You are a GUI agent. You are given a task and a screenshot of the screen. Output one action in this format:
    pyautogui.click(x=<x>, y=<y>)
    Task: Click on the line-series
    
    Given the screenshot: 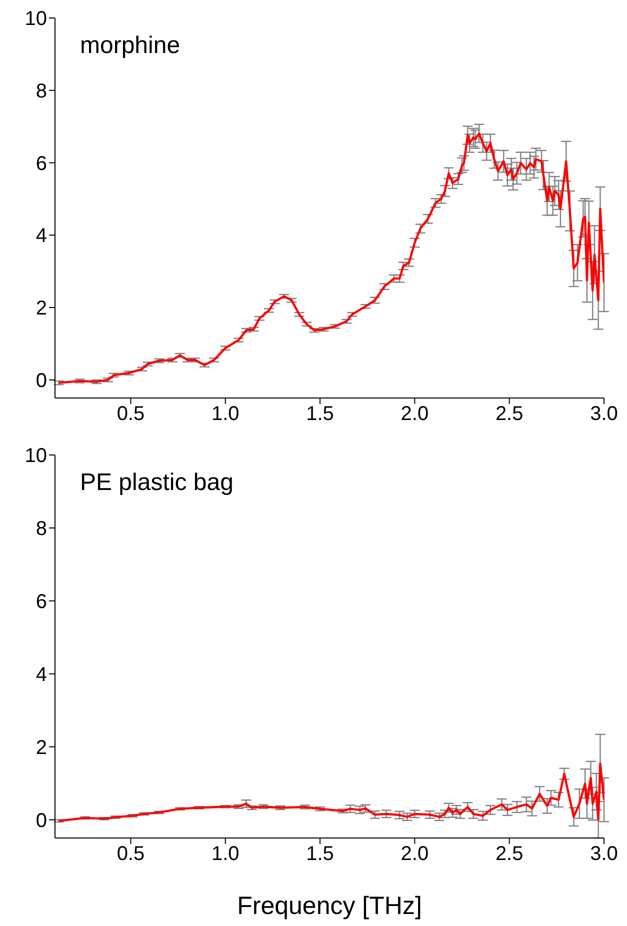 What is the action you would take?
    pyautogui.click(x=331, y=792)
    